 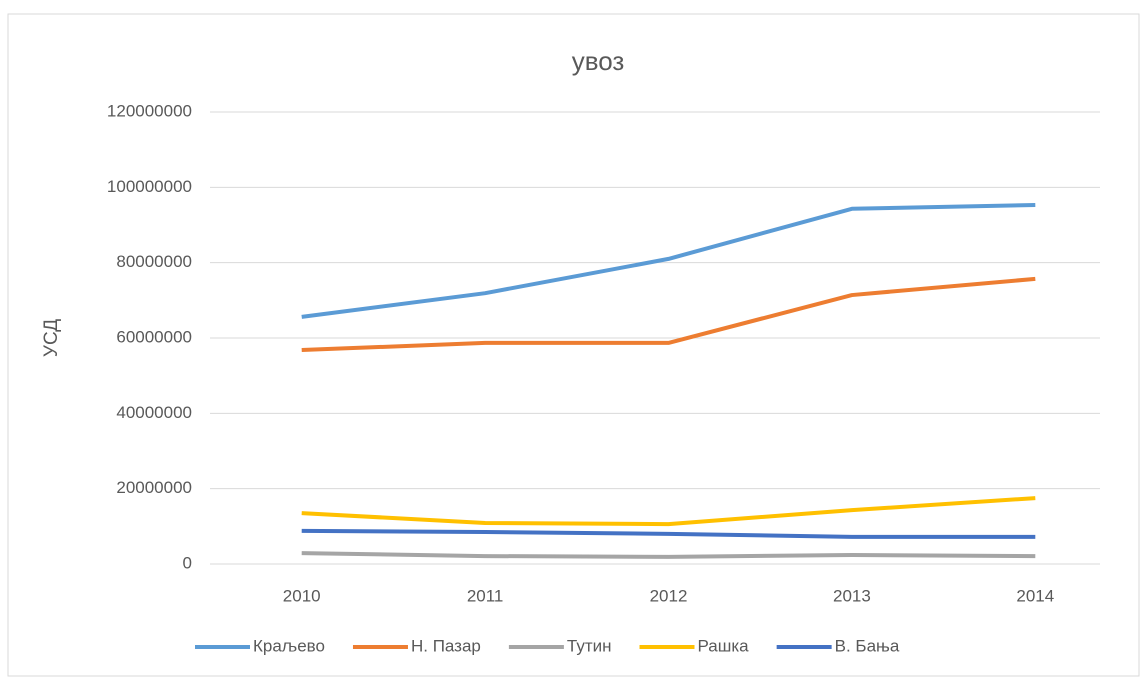 I want to click on y-tick-label: 60000000, so click(x=154, y=336).